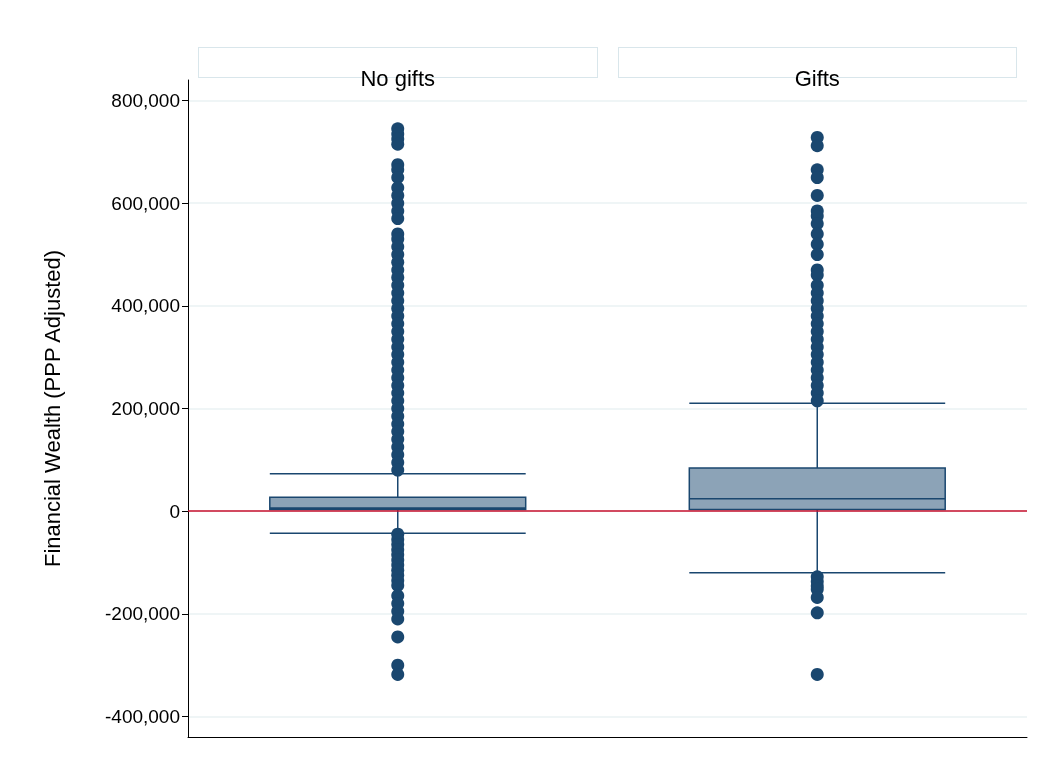 The image size is (1053, 769). I want to click on y-tick-label: 400,000, so click(145, 306).